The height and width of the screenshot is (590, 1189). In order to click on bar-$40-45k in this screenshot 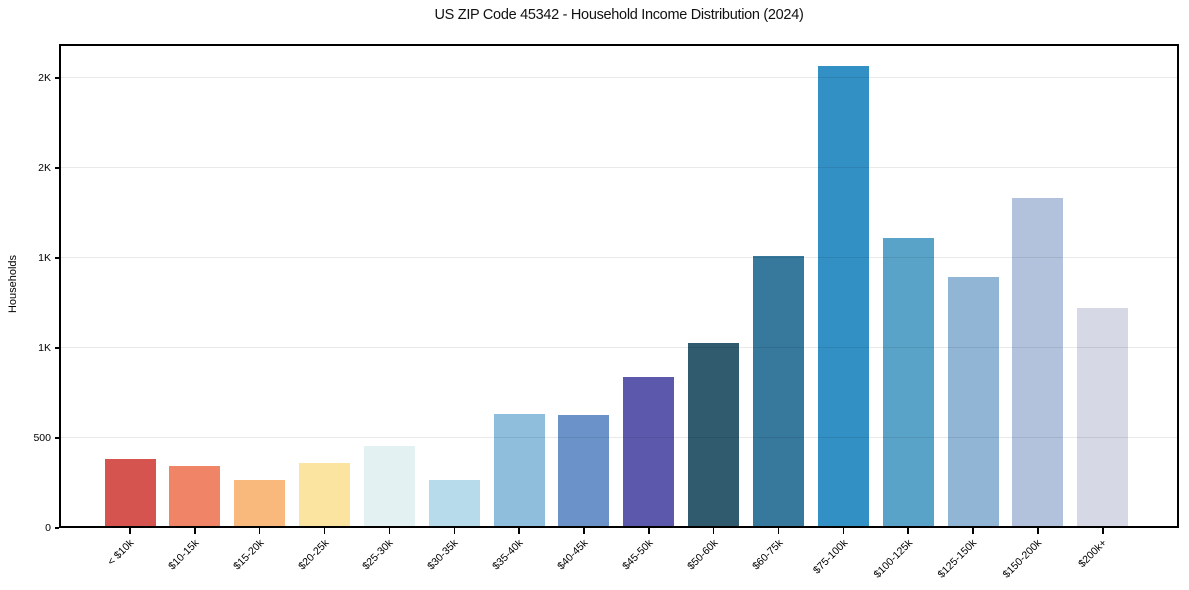, I will do `click(584, 470)`.